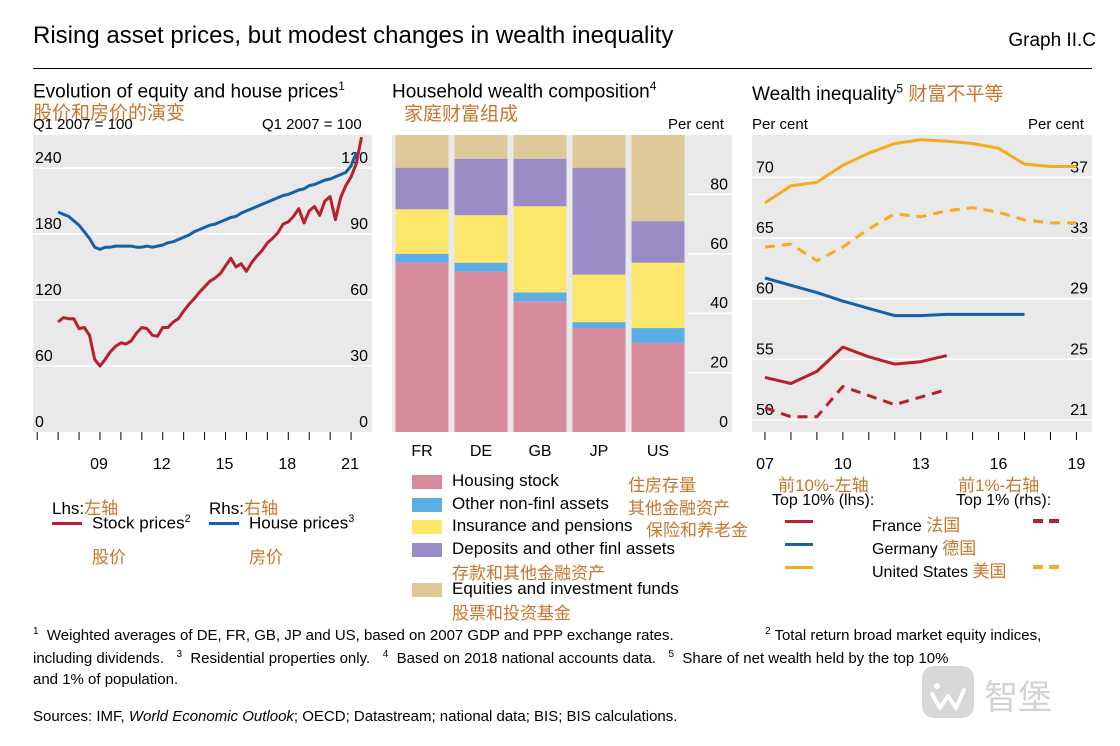 This screenshot has width=1120, height=746. Describe the element at coordinates (302, 523) in the screenshot. I see `house-legend-label: House prices3` at that location.